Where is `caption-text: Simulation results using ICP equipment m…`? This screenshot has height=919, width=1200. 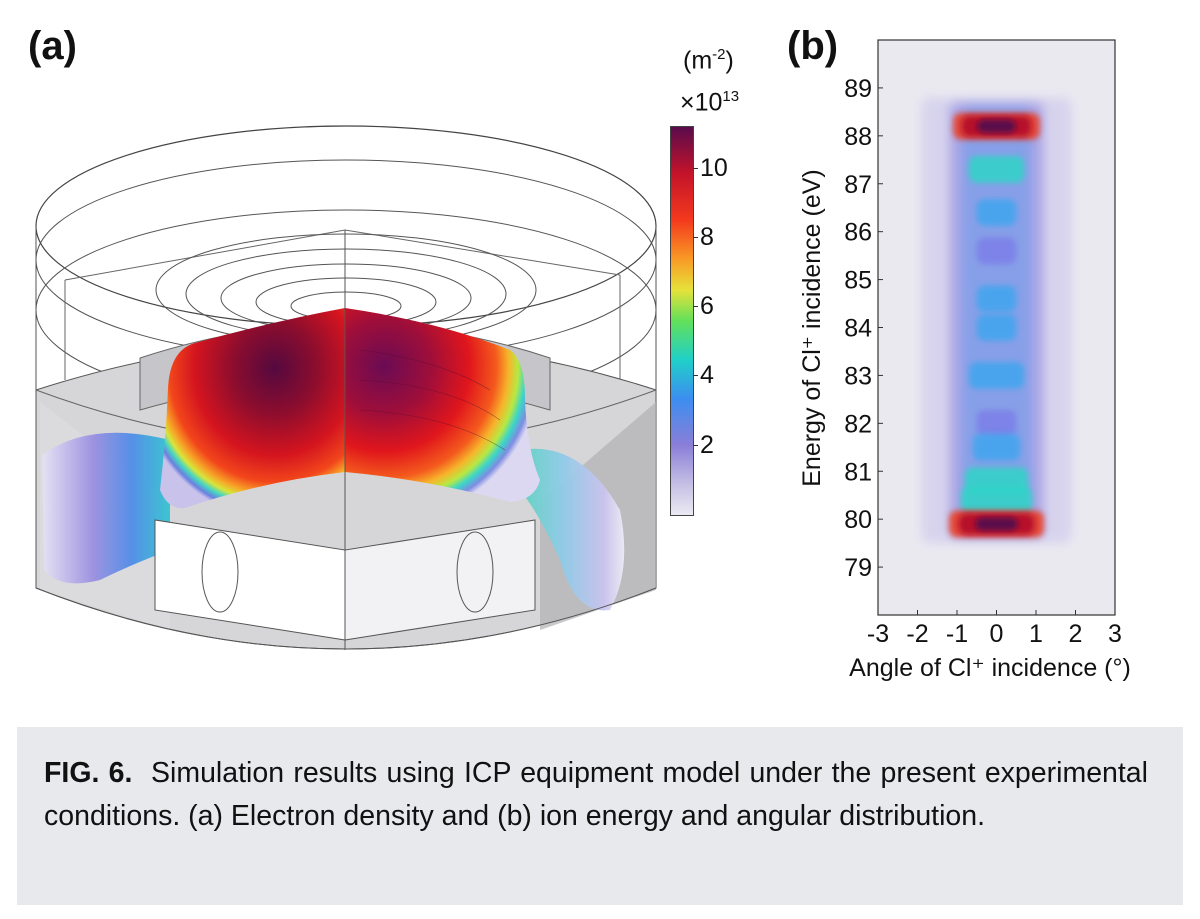 caption-text: Simulation results using ICP equipment m… is located at coordinates (596, 794).